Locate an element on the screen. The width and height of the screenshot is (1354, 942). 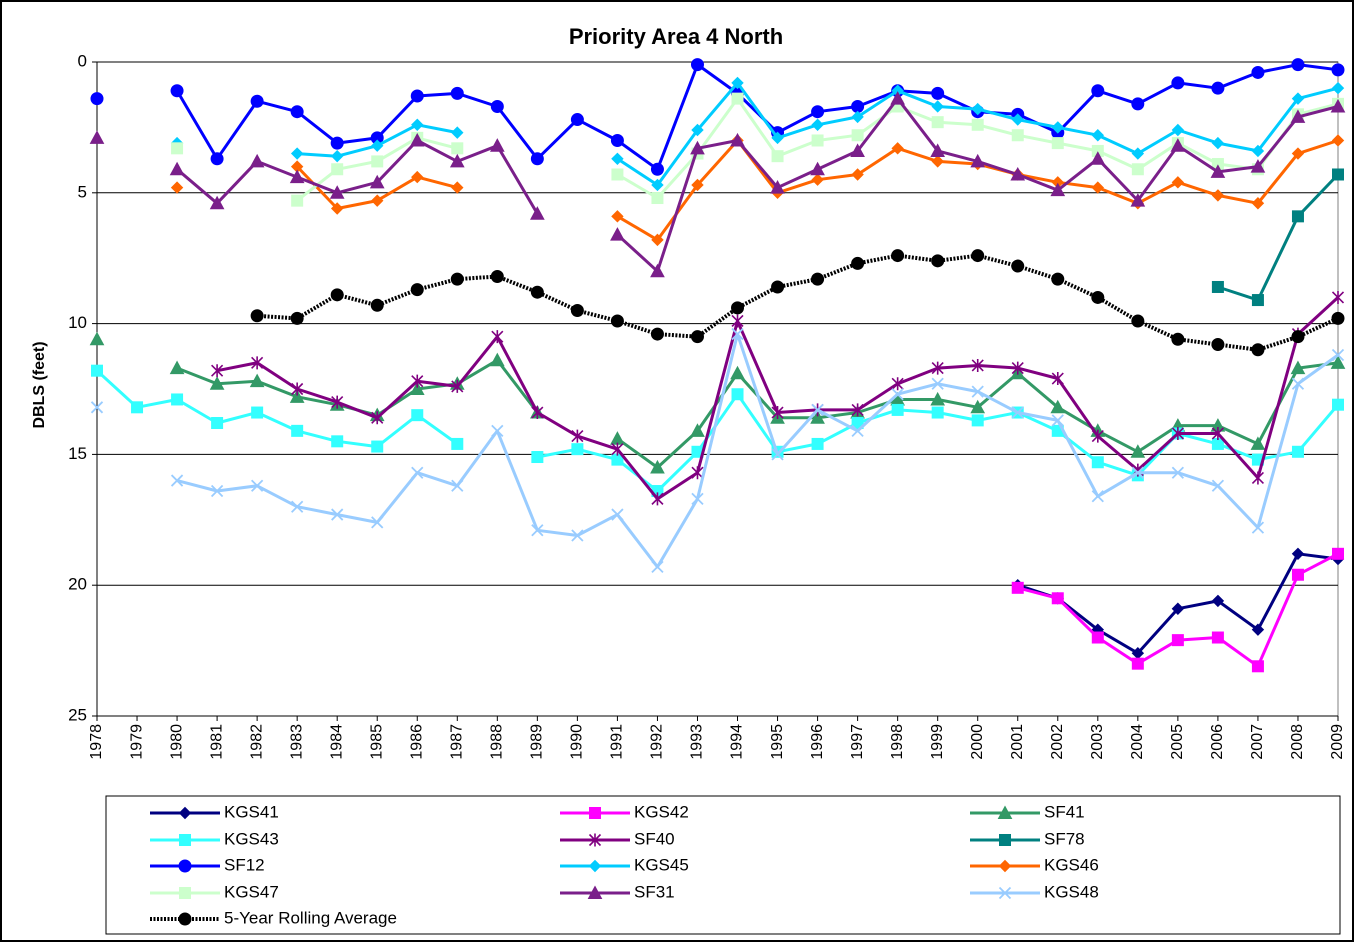
x-tick-label: 2000 is located at coordinates (977, 742).